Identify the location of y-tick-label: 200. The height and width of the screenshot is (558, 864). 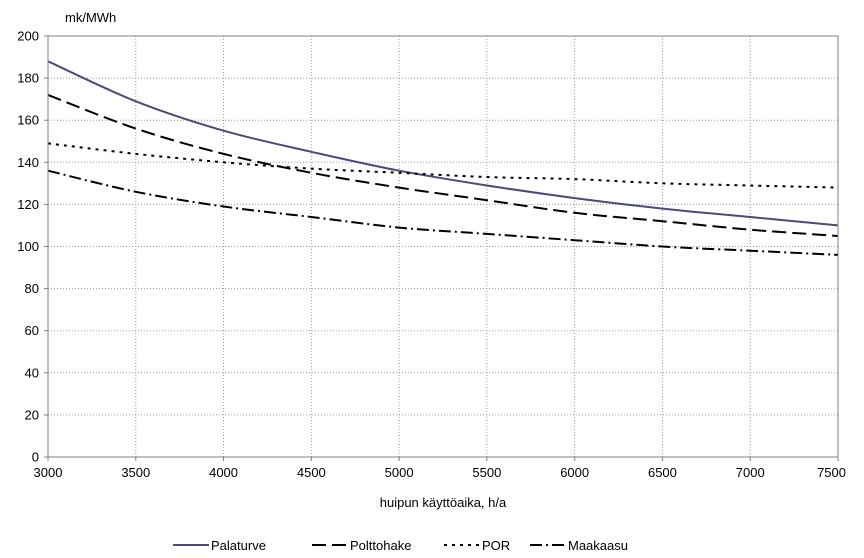
(28, 36).